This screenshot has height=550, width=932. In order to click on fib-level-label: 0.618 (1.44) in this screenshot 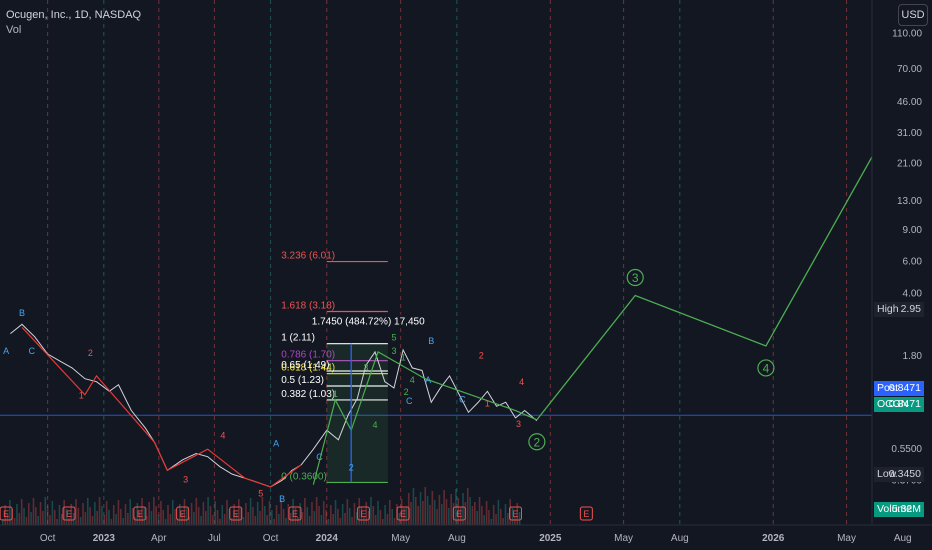, I will do `click(308, 368)`.